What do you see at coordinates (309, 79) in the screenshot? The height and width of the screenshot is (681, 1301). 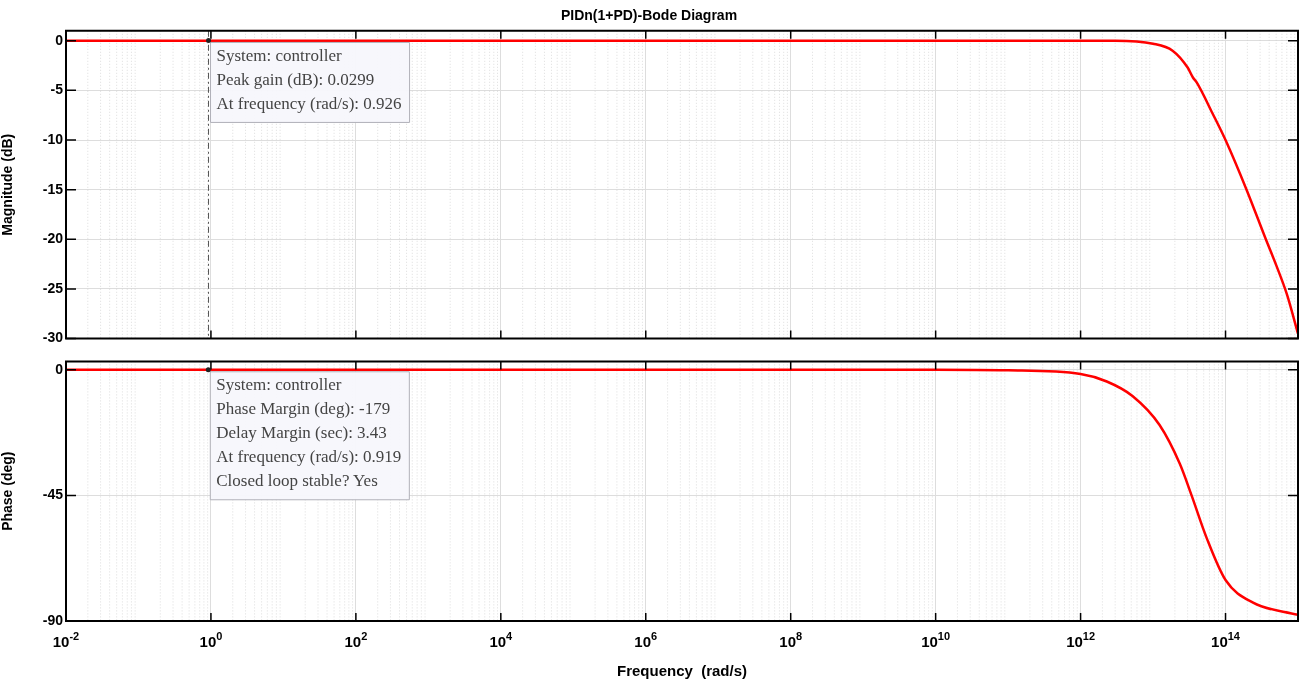 I see `annotation: System: controller Peak gain (dB): 0.0299 At frequency (rad/s): 0.926` at bounding box center [309, 79].